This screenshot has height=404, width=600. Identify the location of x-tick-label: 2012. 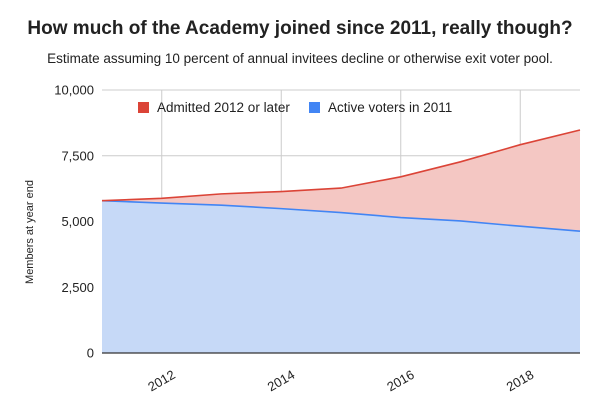
(161, 380).